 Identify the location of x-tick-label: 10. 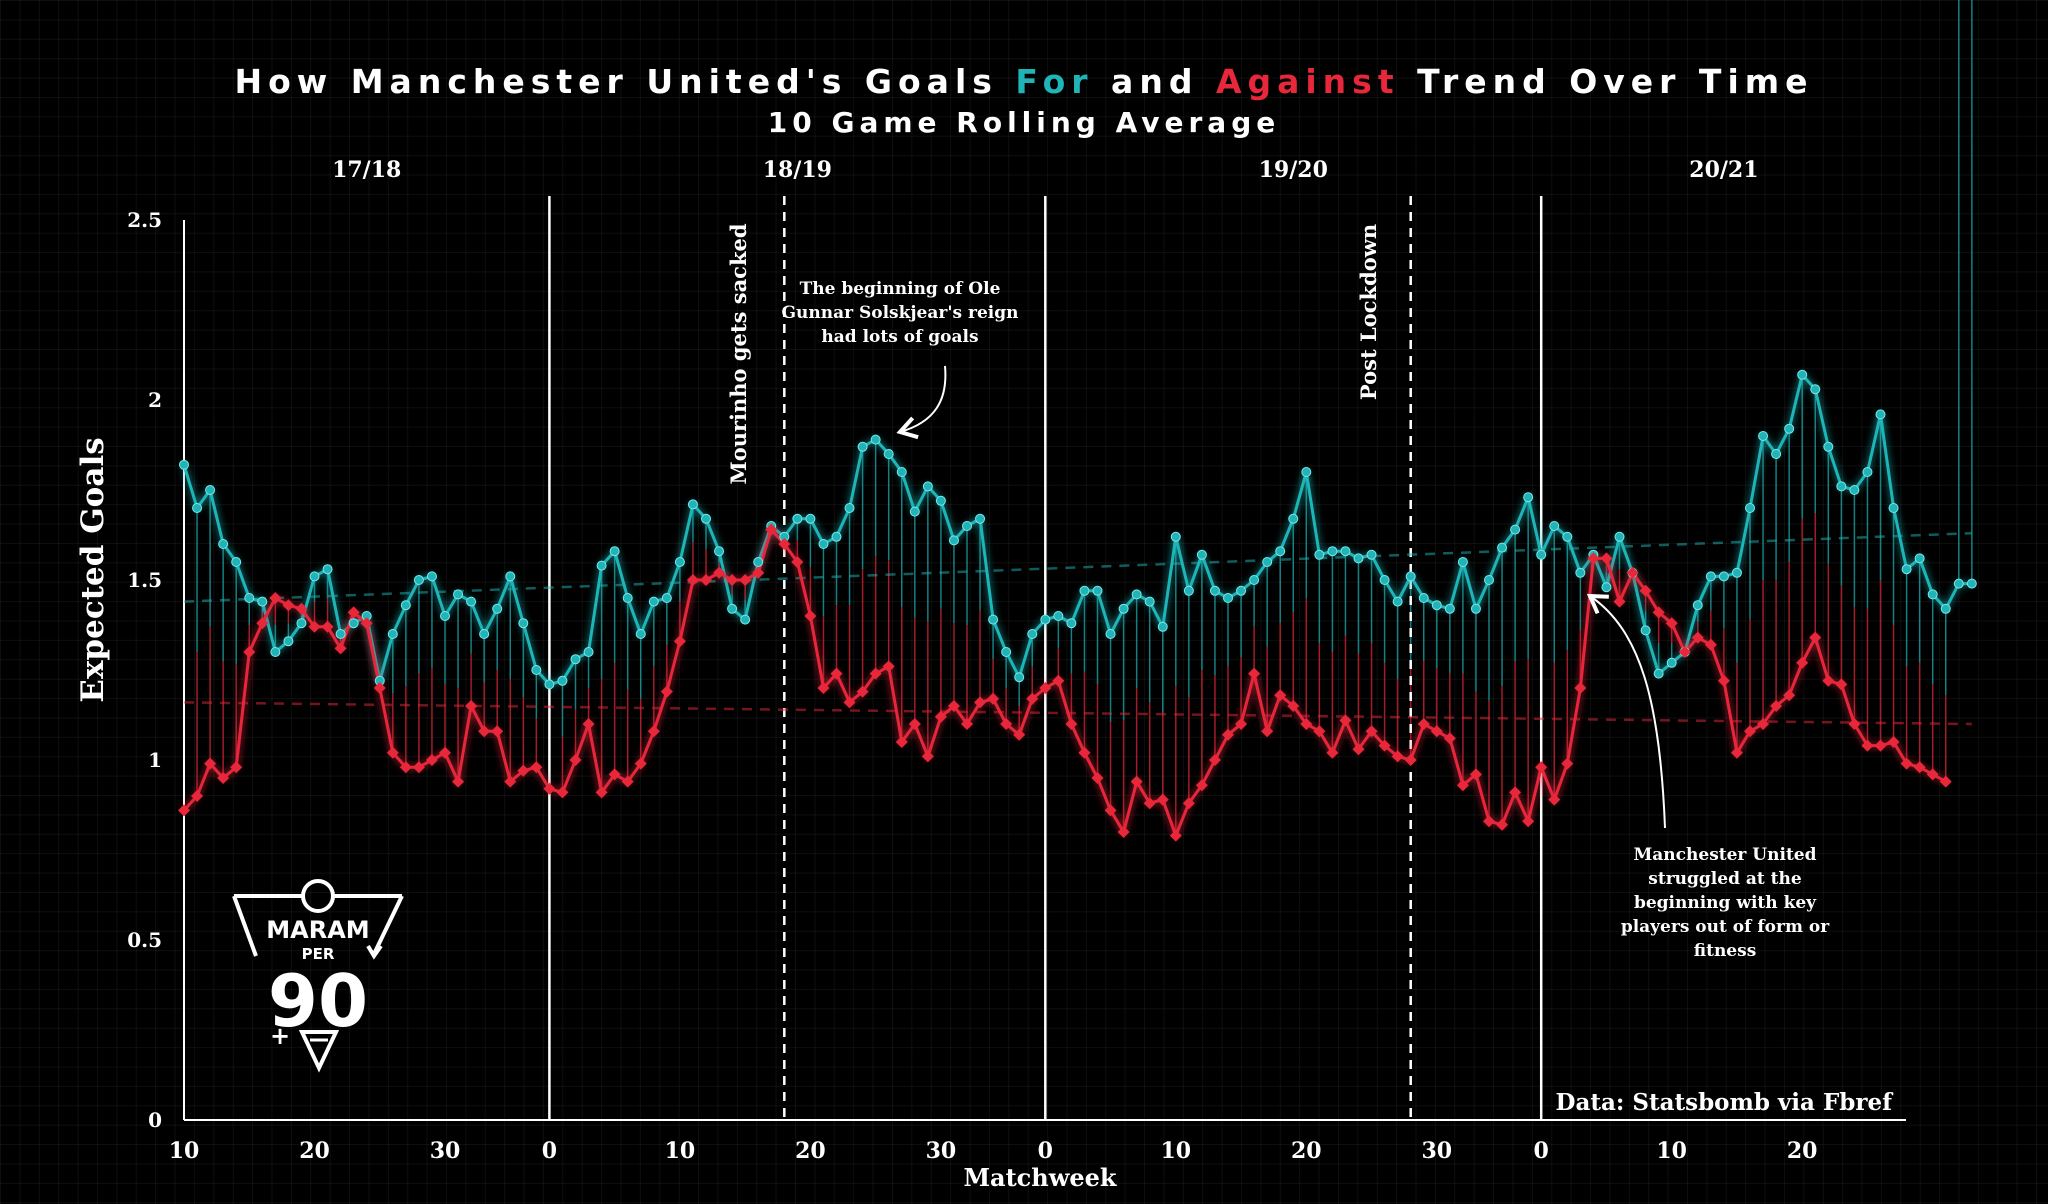
(184, 1151).